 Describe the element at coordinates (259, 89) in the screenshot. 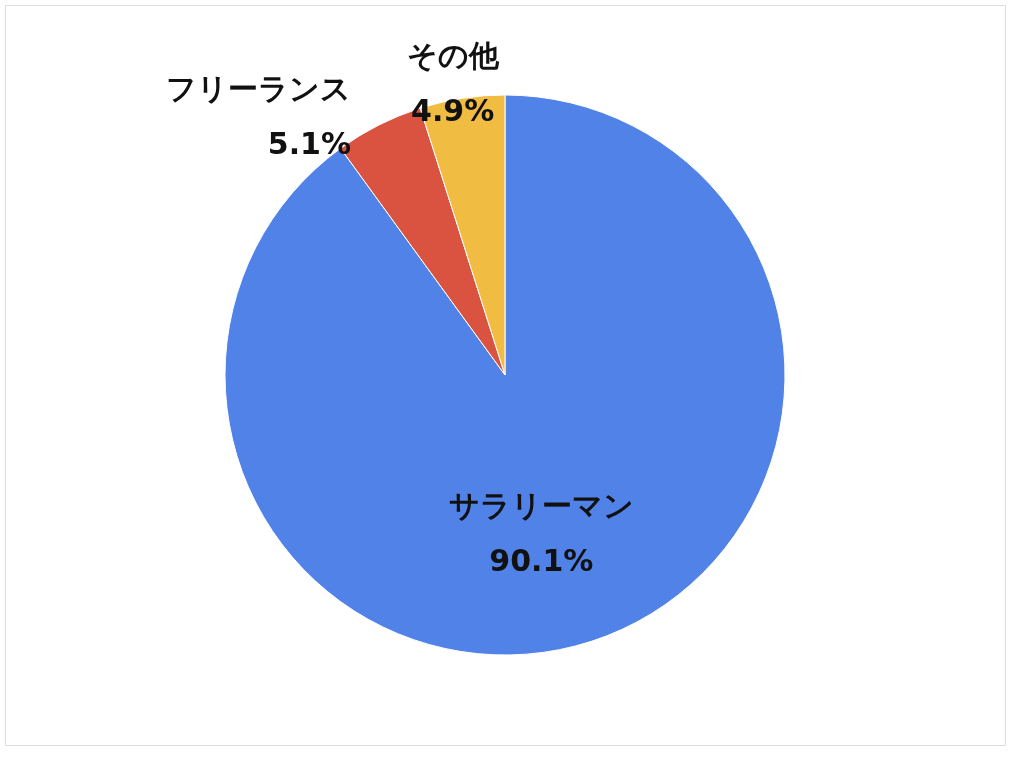

I see `slice-label: フリーランス` at that location.